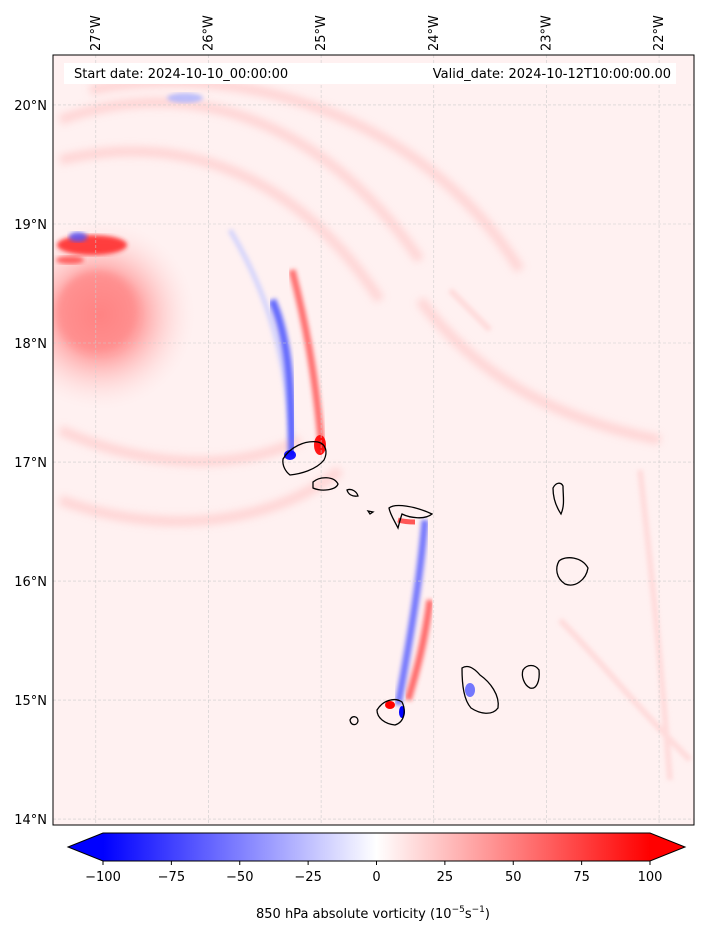 The image size is (703, 936). I want to click on latitude-label: 16°N, so click(30, 582).